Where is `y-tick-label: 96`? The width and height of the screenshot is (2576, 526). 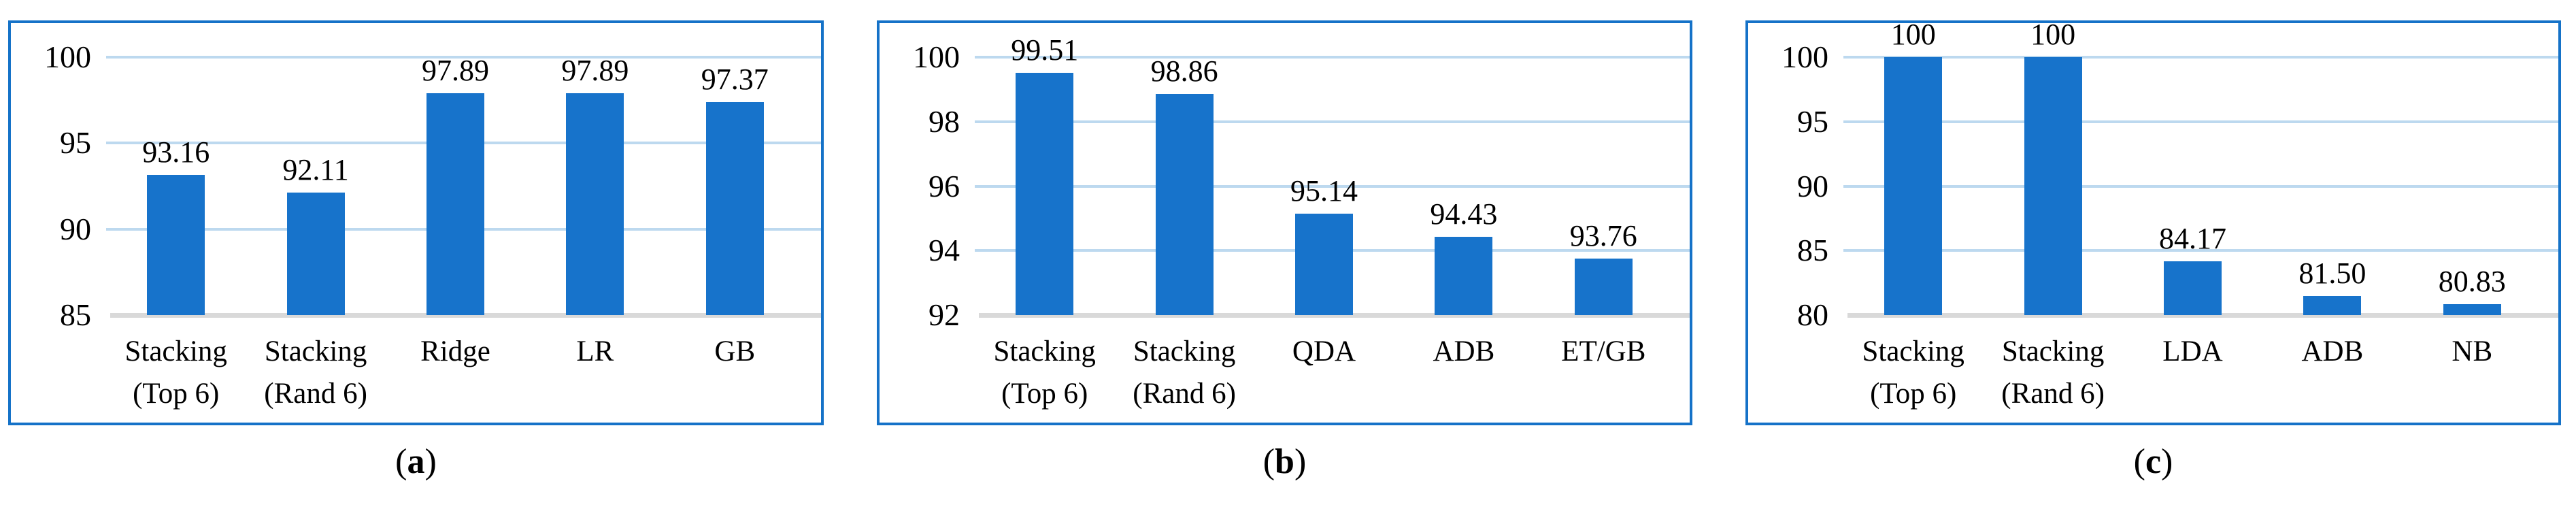 y-tick-label: 96 is located at coordinates (944, 185).